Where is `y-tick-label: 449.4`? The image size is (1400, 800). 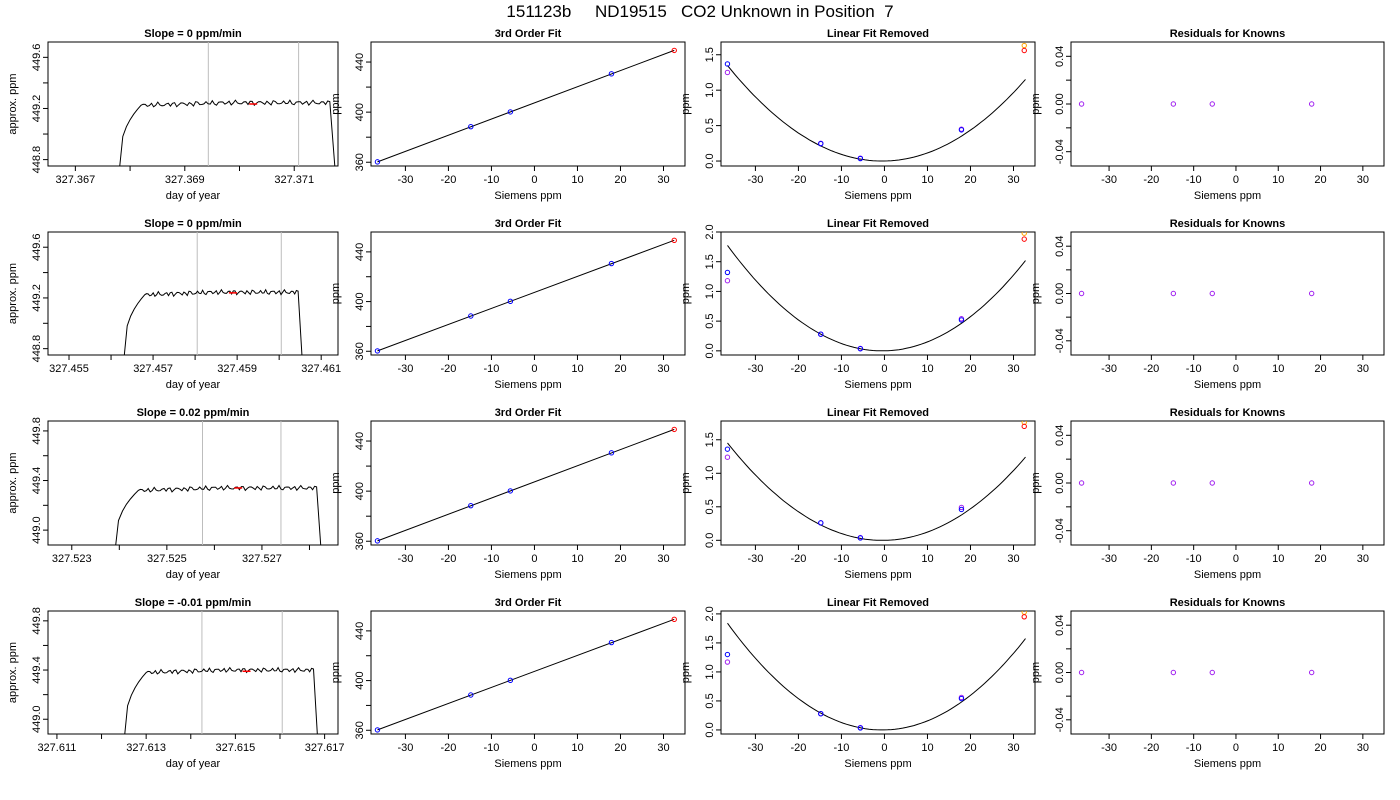 y-tick-label: 449.4 is located at coordinates (37, 481).